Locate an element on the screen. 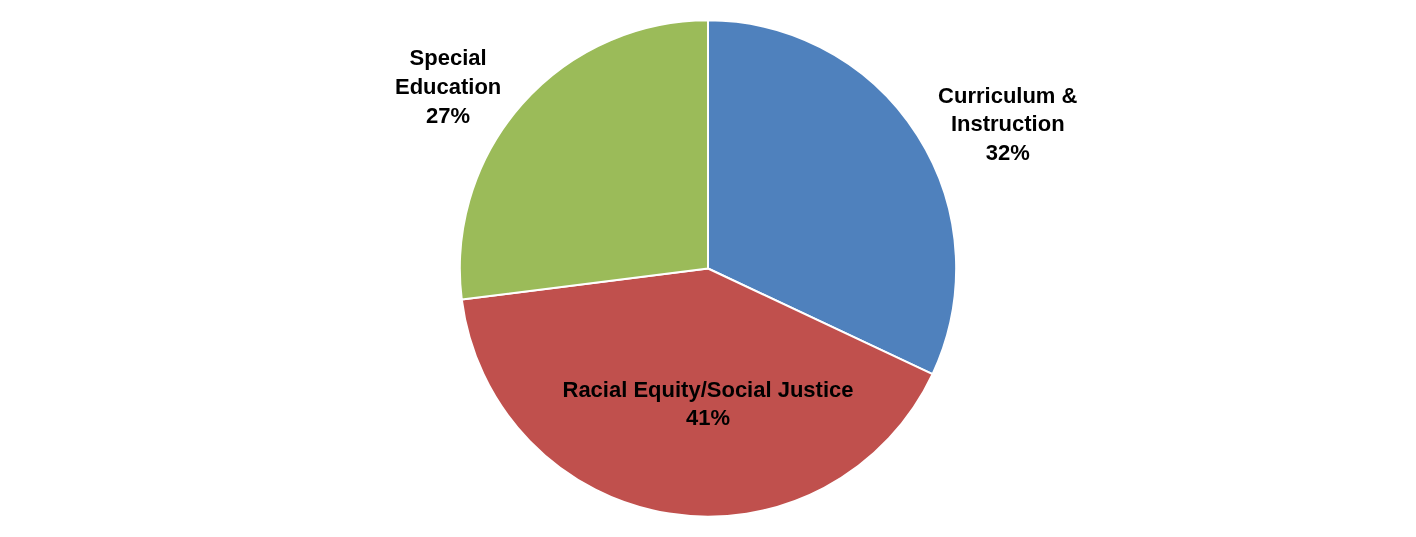 The image size is (1416, 537). data-label: 27% is located at coordinates (448, 115).